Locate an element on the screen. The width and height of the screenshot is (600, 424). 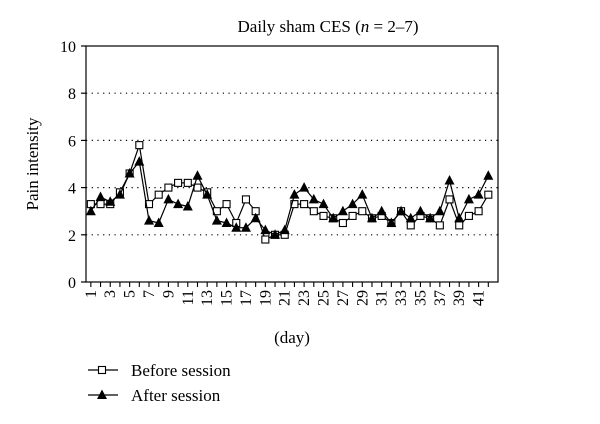
y-tick-label: 4 is located at coordinates (72, 189).